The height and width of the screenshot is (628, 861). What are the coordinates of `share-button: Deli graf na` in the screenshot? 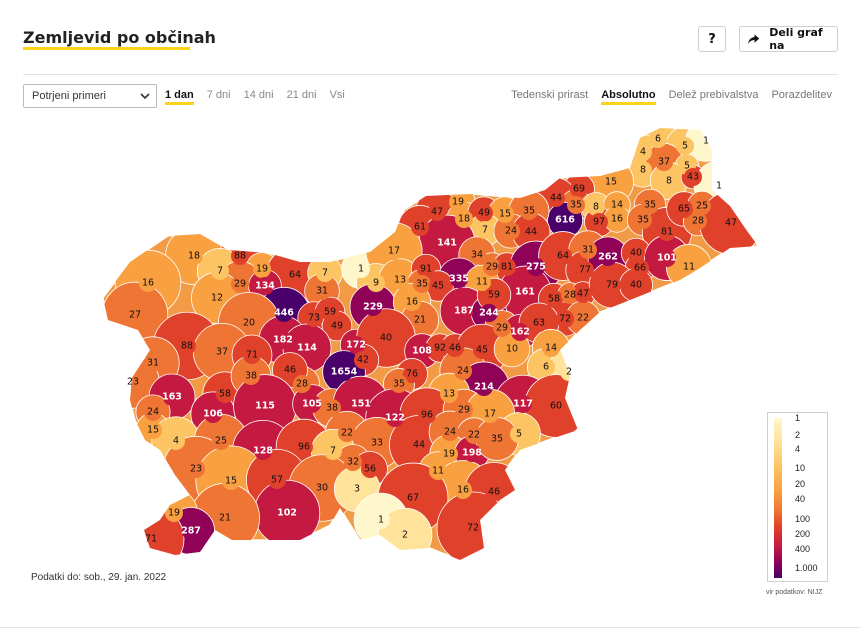 It's located at (788, 39).